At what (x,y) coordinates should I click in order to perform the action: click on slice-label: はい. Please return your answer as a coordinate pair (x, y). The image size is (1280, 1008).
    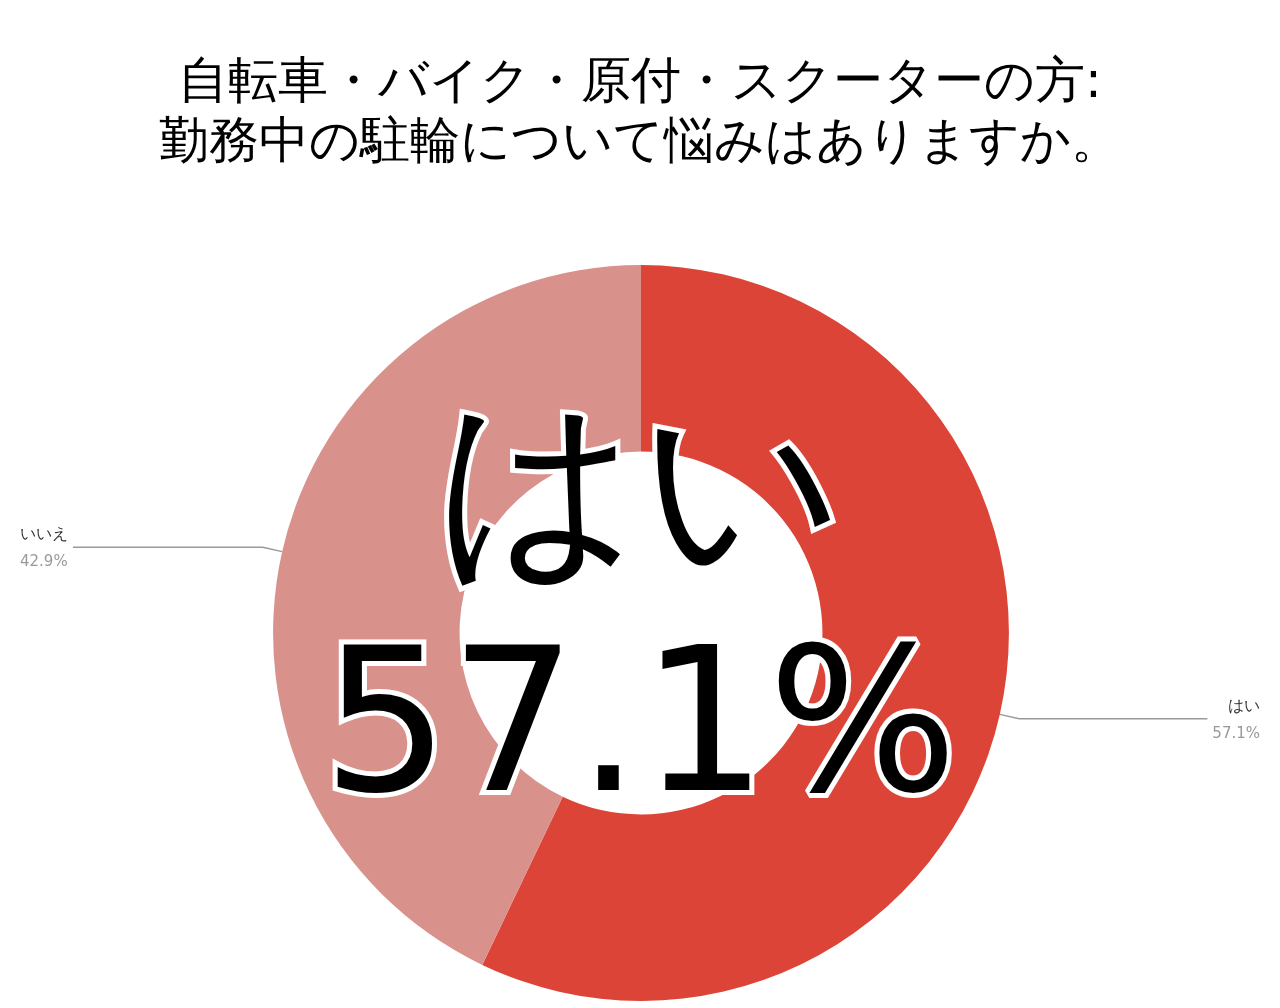
    Looking at the image, I should click on (1244, 705).